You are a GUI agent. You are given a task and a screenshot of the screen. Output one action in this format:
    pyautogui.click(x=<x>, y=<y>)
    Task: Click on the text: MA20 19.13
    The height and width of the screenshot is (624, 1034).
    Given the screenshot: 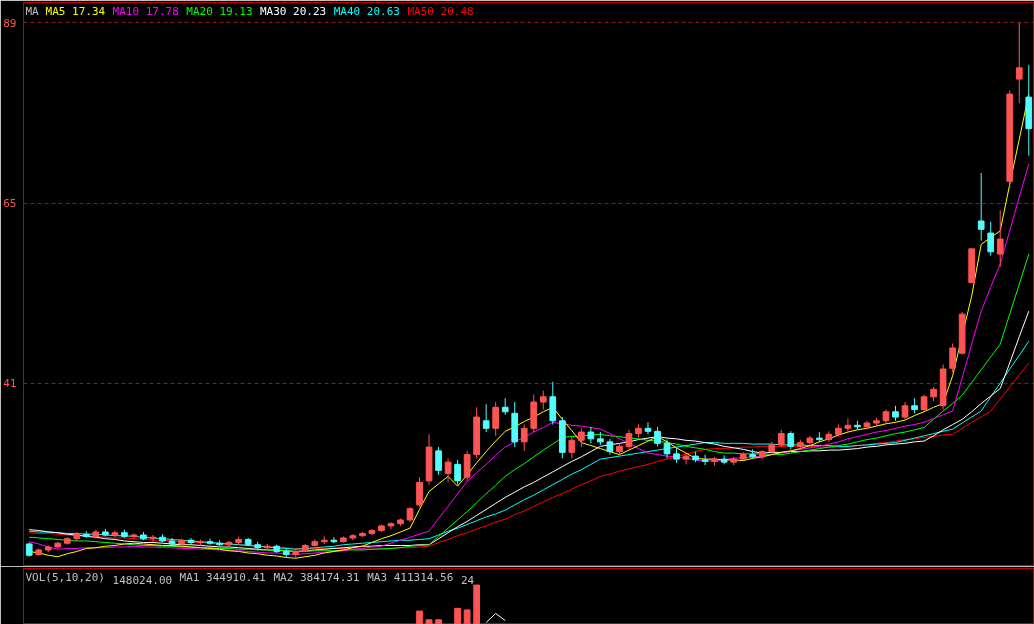 What is the action you would take?
    pyautogui.click(x=219, y=11)
    